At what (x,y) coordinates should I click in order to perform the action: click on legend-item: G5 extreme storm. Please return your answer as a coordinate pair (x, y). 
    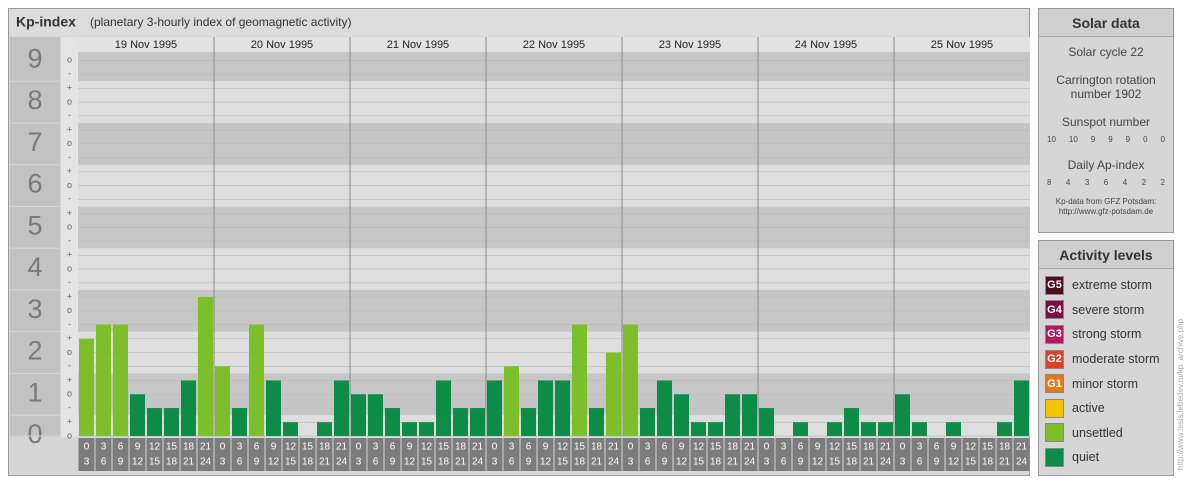
    Looking at the image, I should click on (1109, 285).